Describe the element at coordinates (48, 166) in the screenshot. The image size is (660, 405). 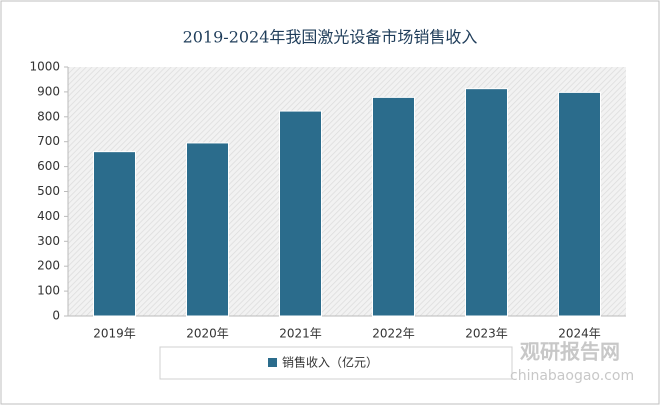
I see `y-tick-label: 600` at that location.